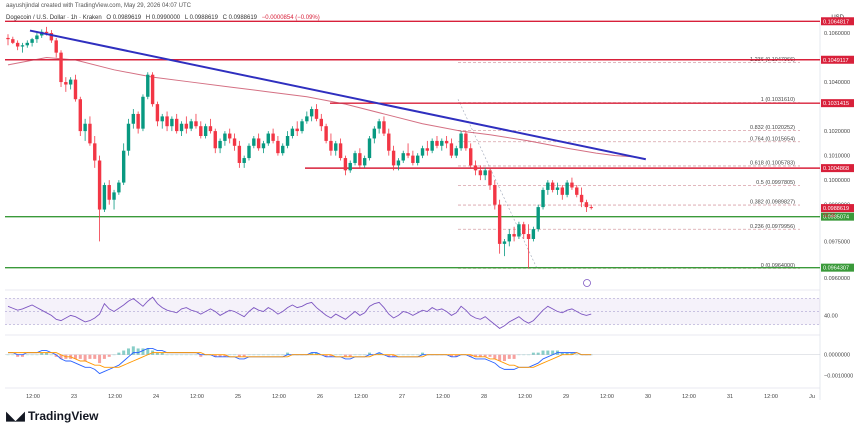 The height and width of the screenshot is (429, 860). Describe the element at coordinates (497, 184) in the screenshot. I see `fib-anchor-line` at that location.